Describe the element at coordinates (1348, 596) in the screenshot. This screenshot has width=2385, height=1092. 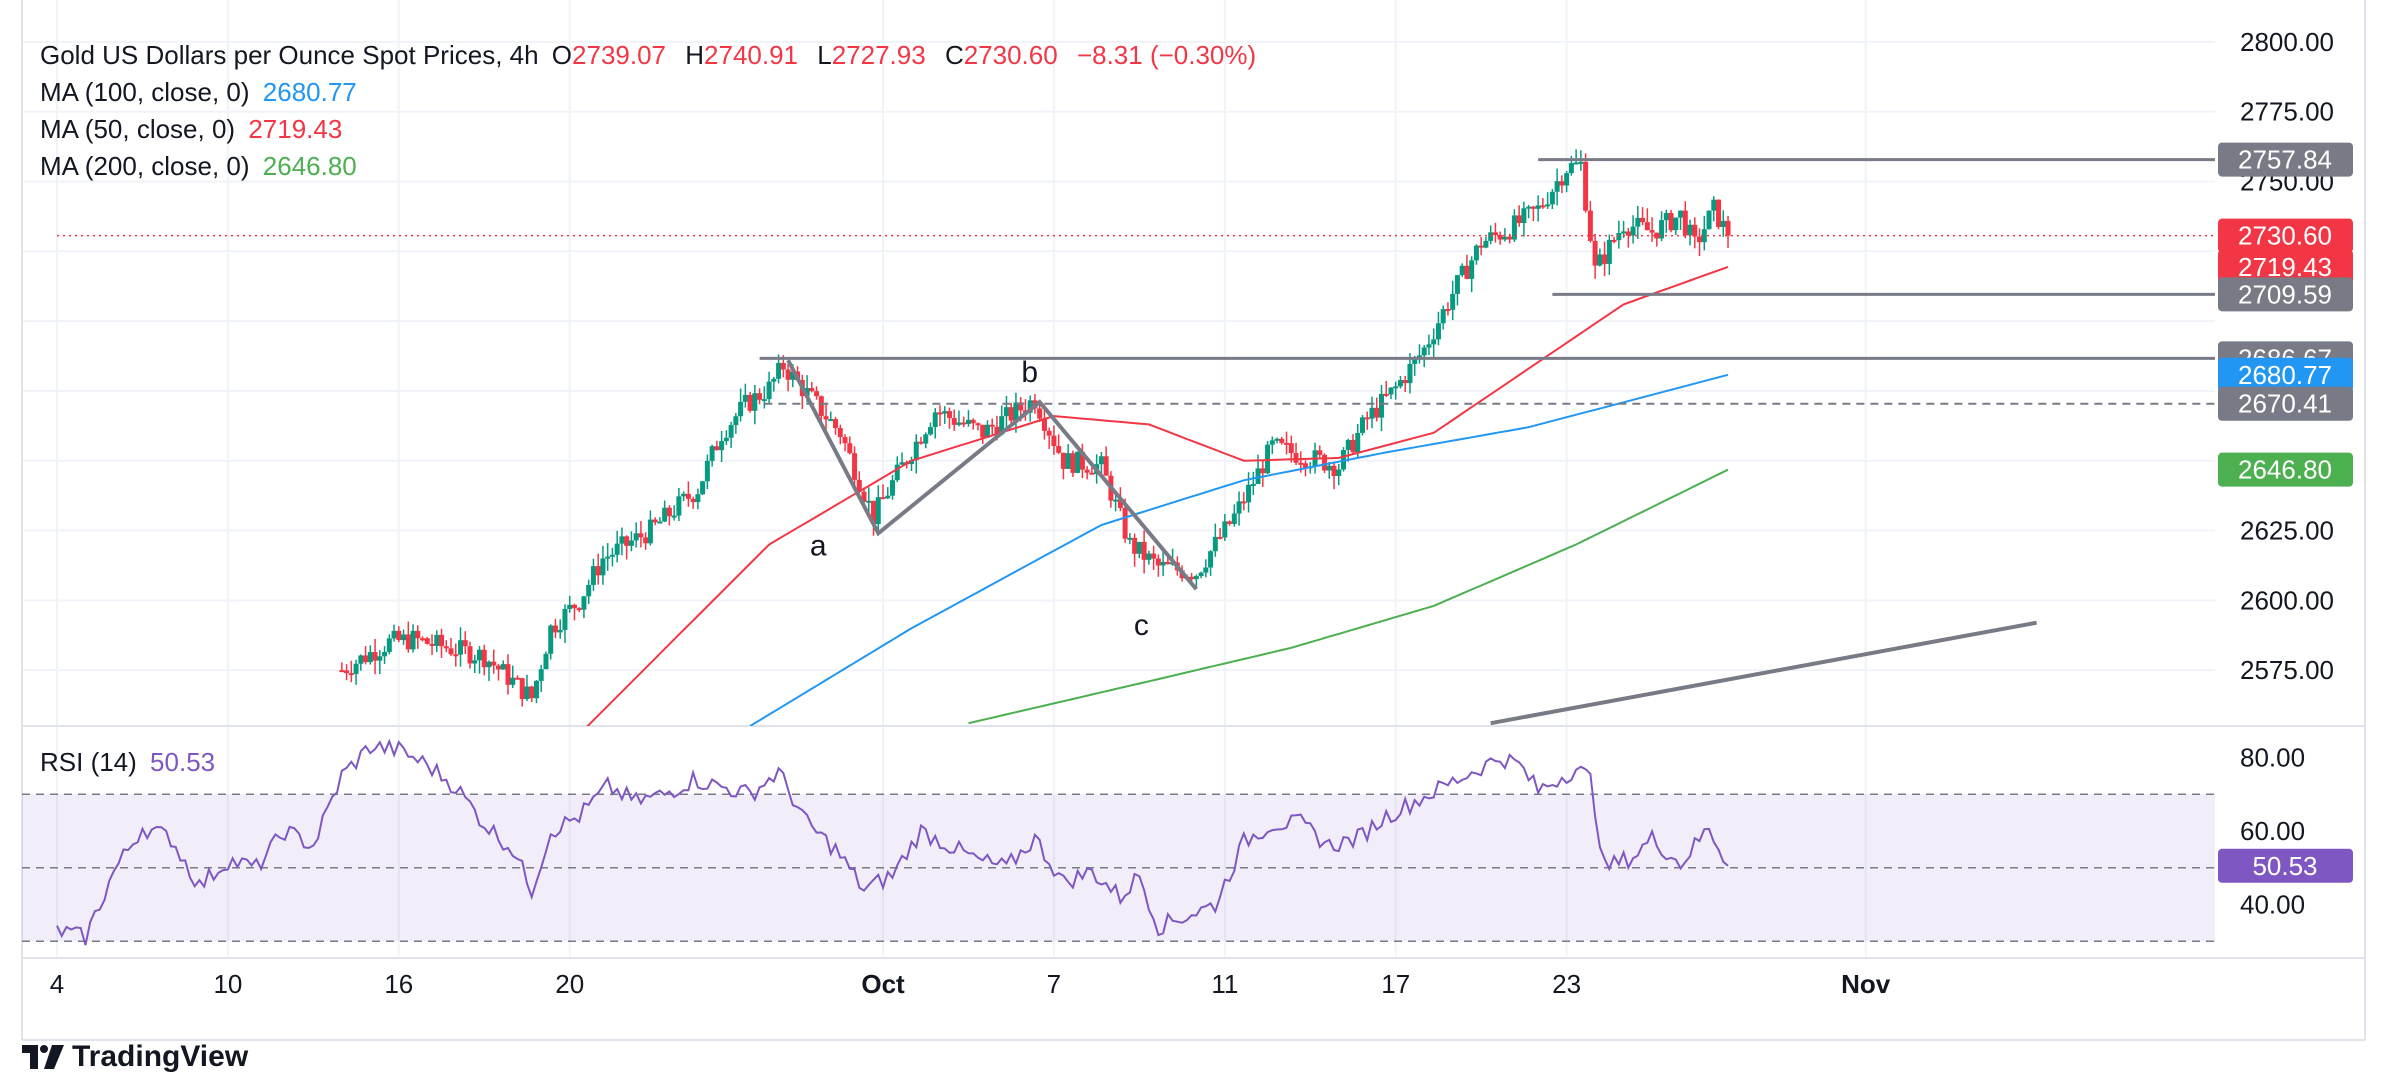
I see `moving-average-line` at that location.